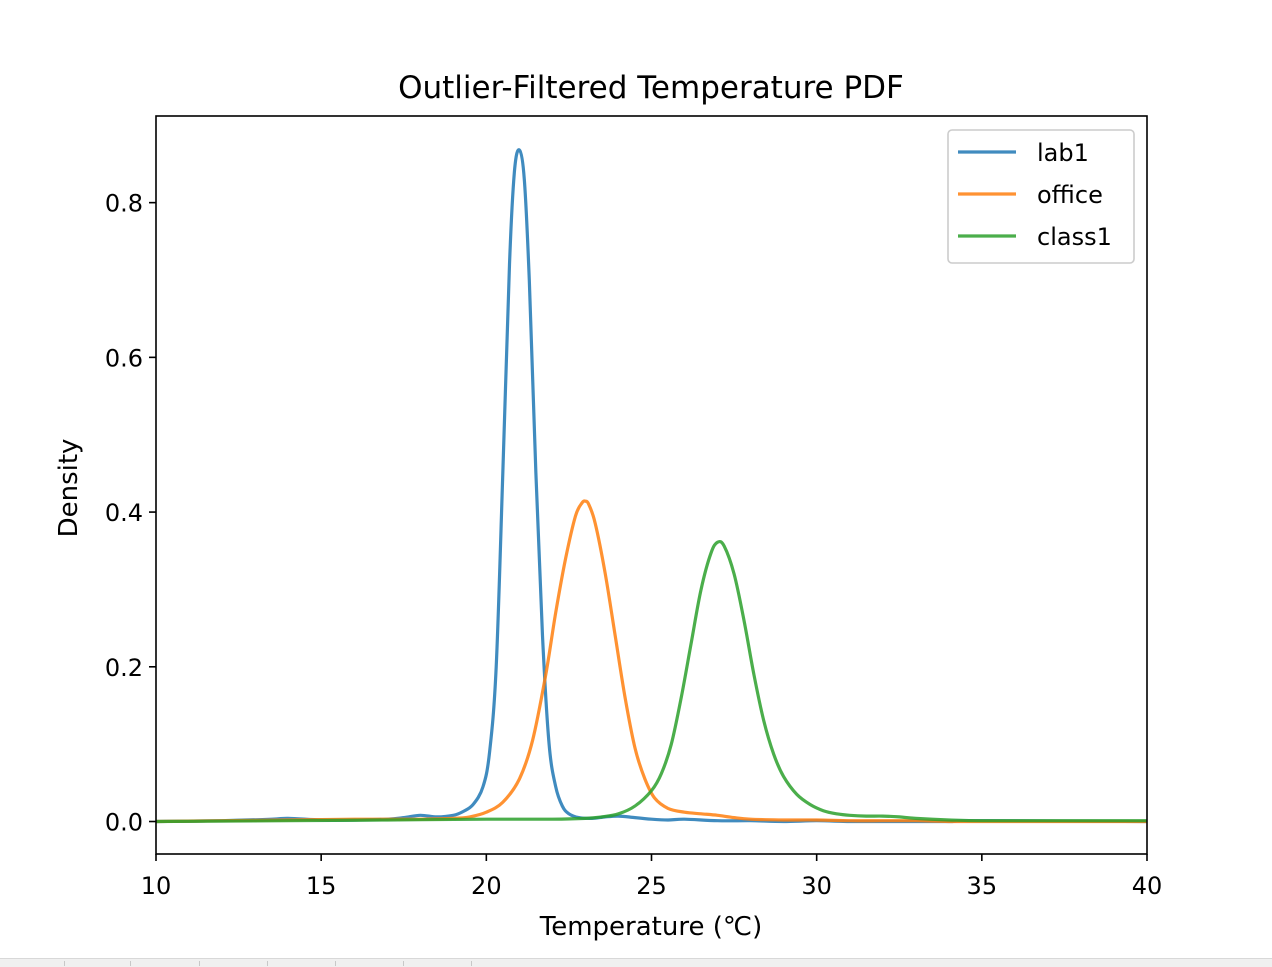  Describe the element at coordinates (1074, 237) in the screenshot. I see `legend-label-class1: class1` at that location.